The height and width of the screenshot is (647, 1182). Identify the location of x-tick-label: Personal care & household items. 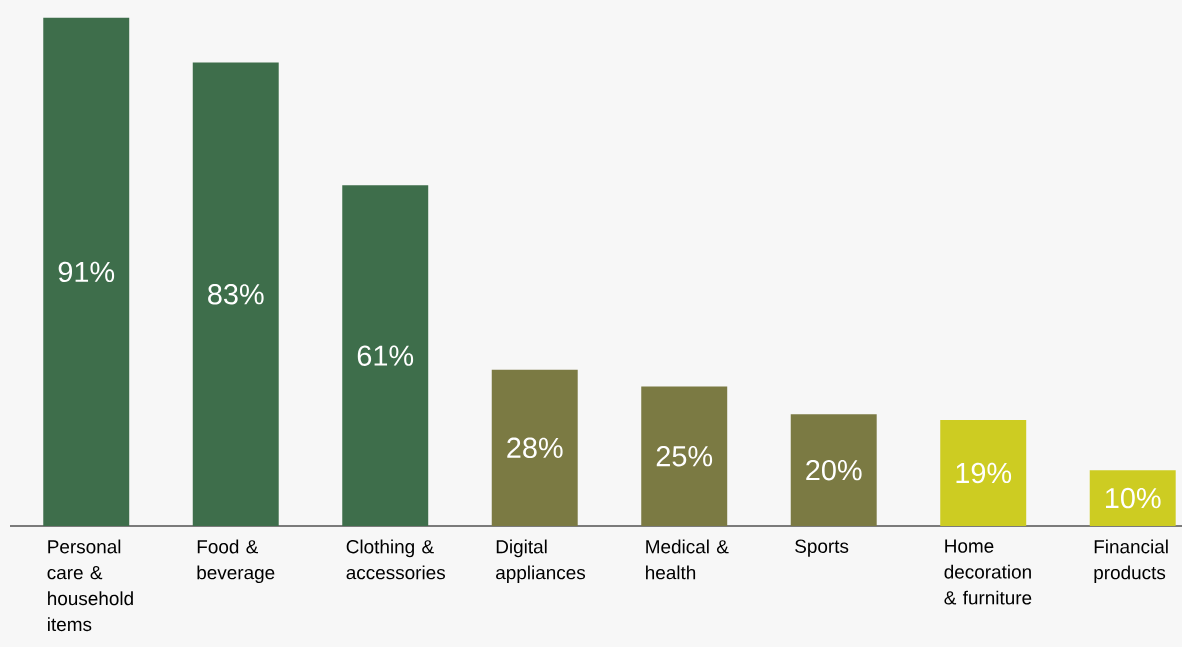
(90, 585).